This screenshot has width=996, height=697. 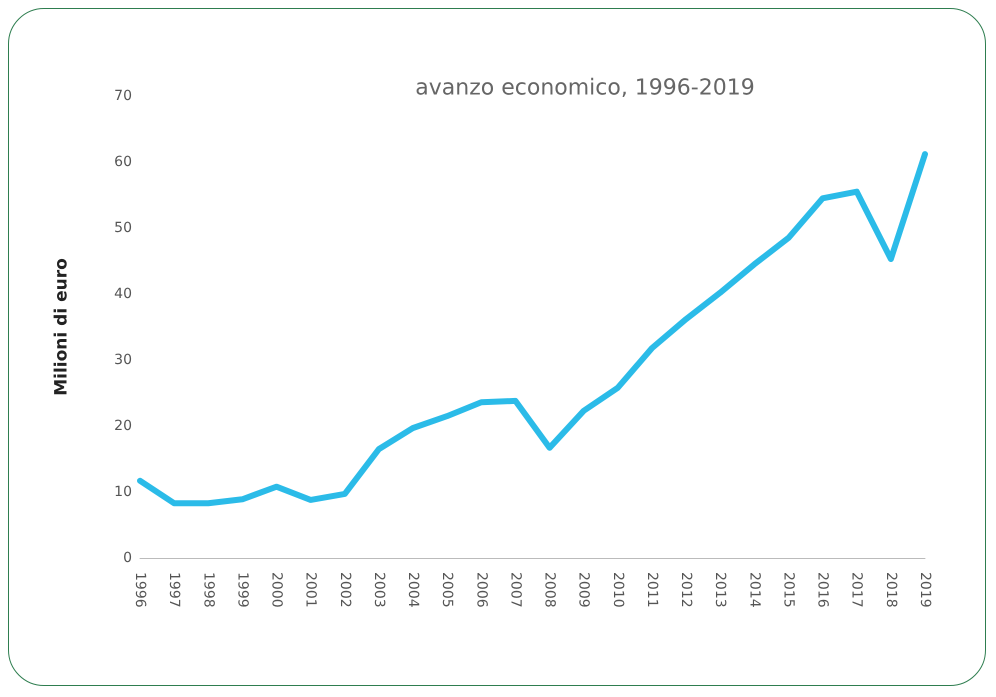 I want to click on x-tick-label: 2014, so click(x=754, y=590).